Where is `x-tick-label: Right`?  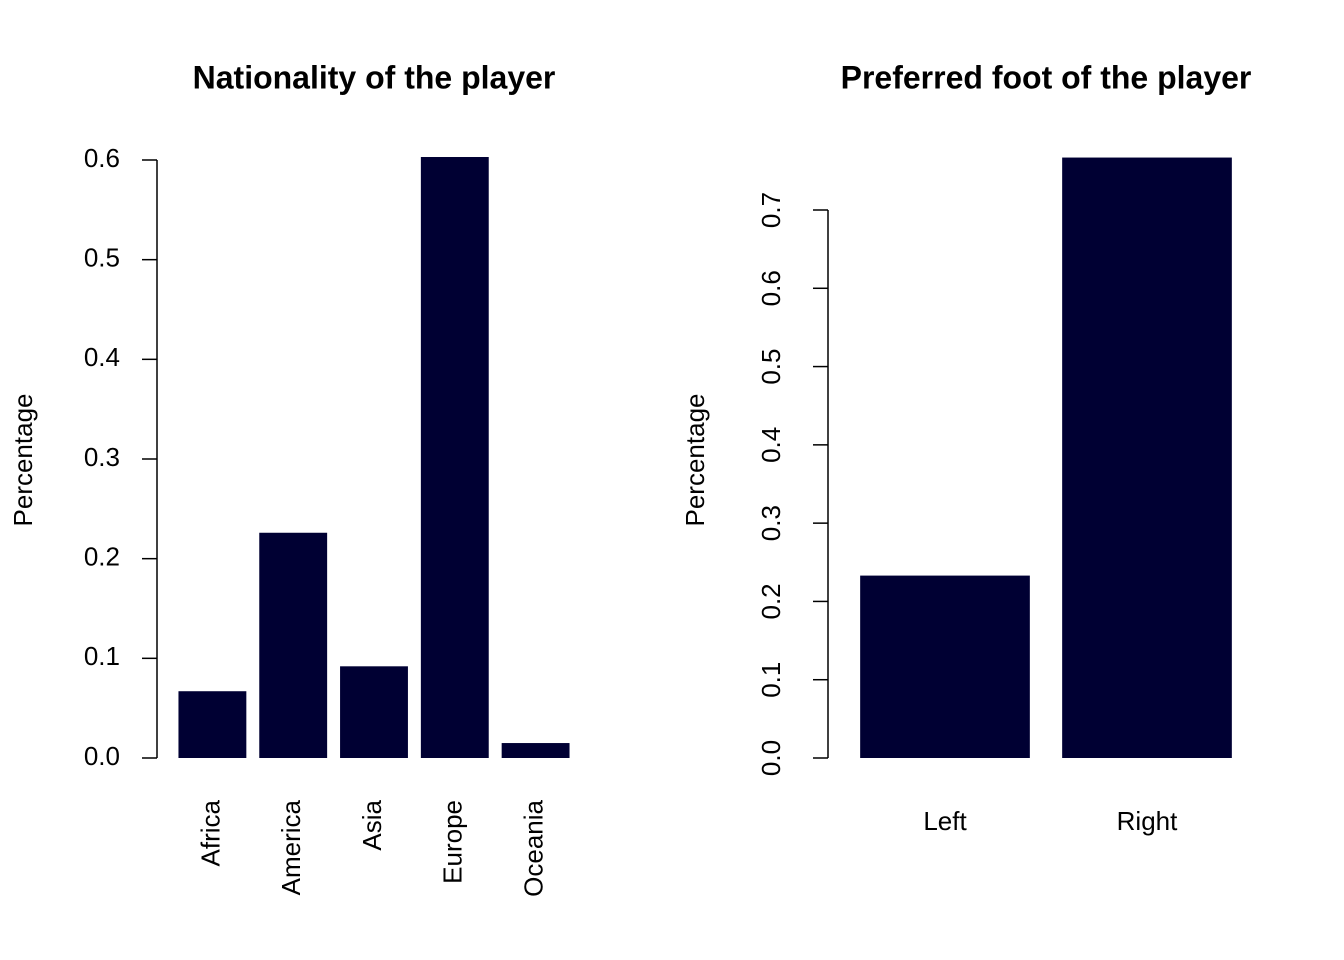
x-tick-label: Right is located at coordinates (1147, 821).